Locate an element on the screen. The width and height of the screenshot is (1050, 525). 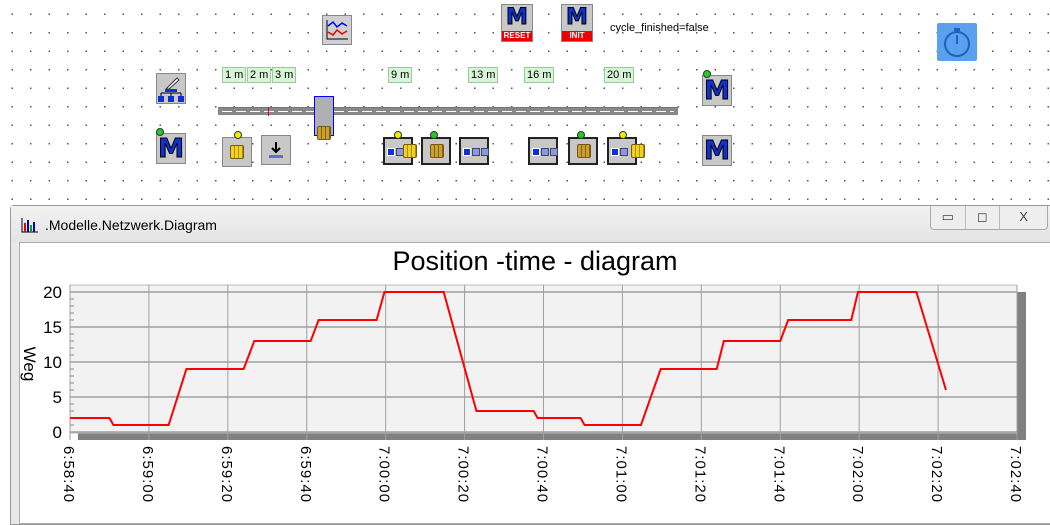
position-tag-9m: 9 m is located at coordinates (400, 75).